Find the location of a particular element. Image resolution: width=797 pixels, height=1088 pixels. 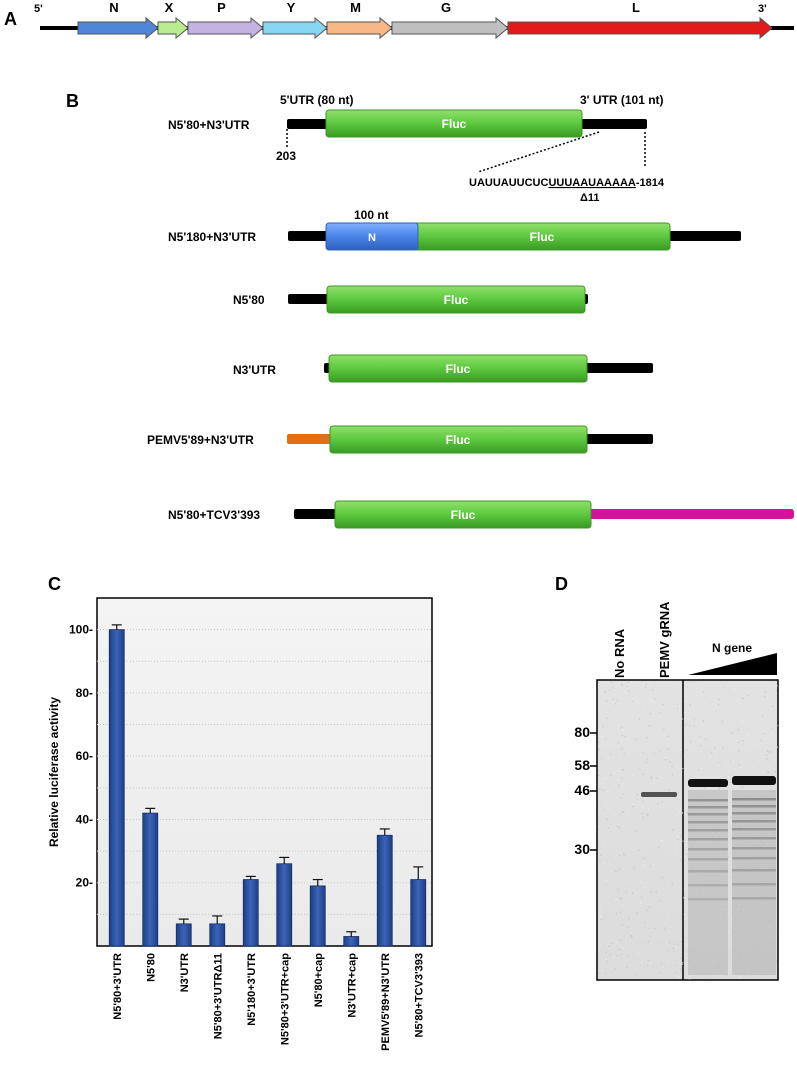

gene-label-x: X is located at coordinates (169, 7).